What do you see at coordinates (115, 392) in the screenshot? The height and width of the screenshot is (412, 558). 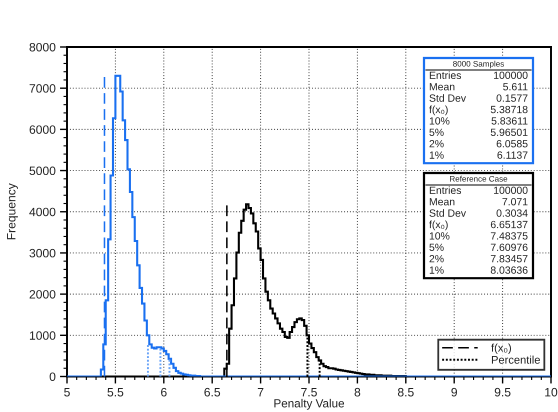 I see `x-tick-label: 5.5` at bounding box center [115, 392].